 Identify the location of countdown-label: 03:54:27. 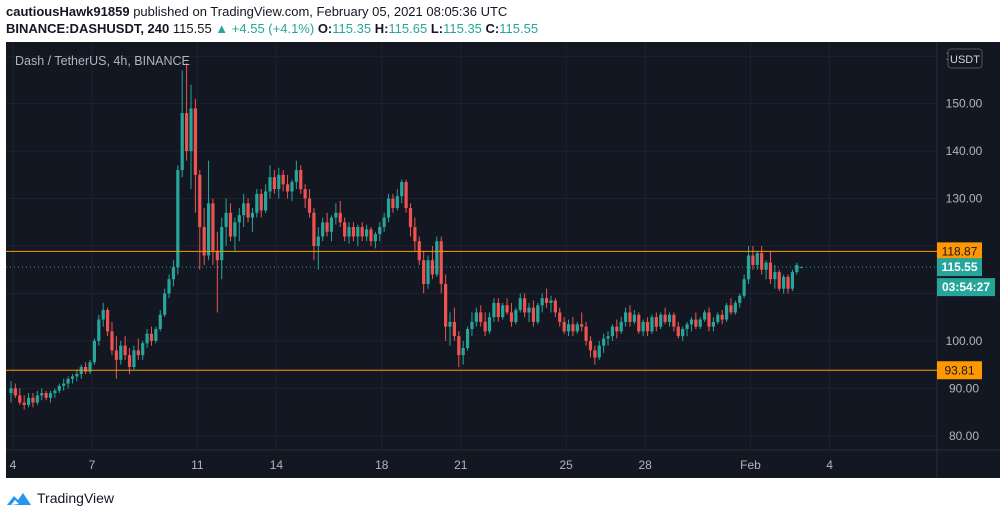
(966, 287).